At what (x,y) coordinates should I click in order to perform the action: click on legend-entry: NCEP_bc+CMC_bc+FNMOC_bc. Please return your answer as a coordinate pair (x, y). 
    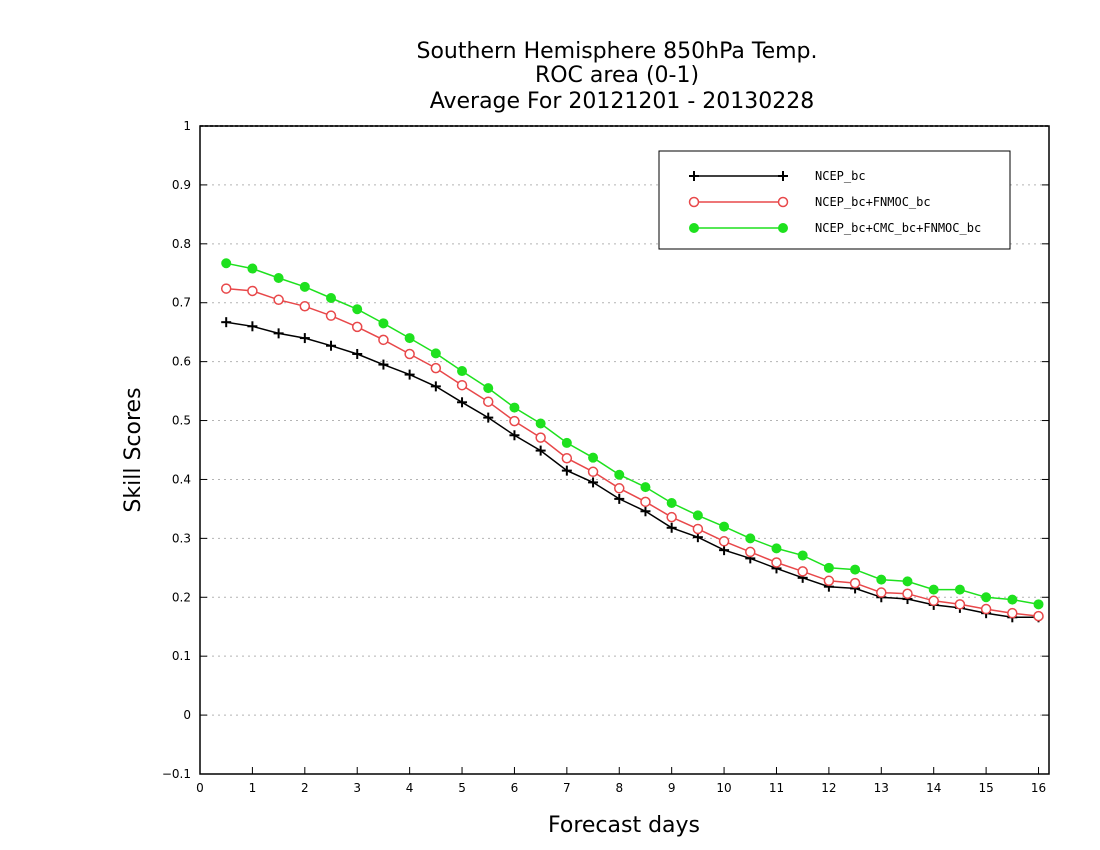
    Looking at the image, I should click on (835, 228).